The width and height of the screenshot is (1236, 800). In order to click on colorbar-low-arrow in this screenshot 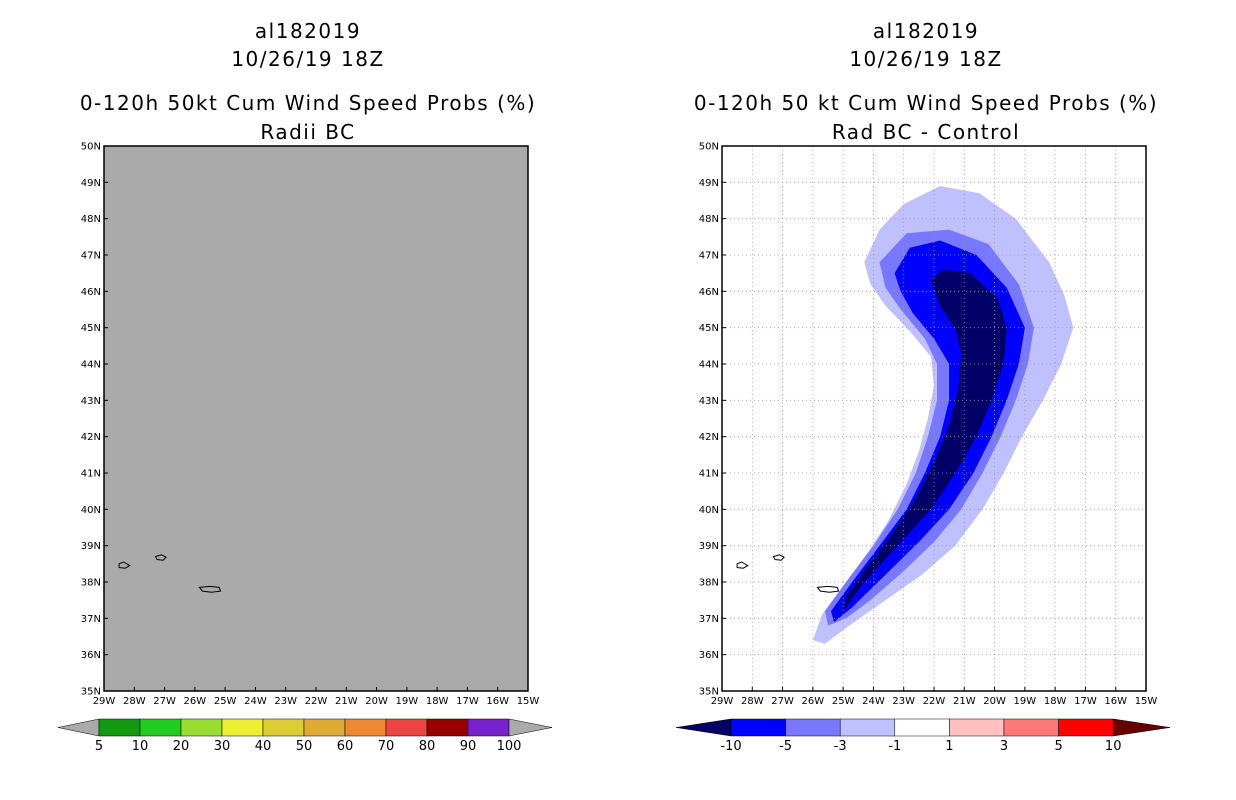, I will do `click(703, 727)`.